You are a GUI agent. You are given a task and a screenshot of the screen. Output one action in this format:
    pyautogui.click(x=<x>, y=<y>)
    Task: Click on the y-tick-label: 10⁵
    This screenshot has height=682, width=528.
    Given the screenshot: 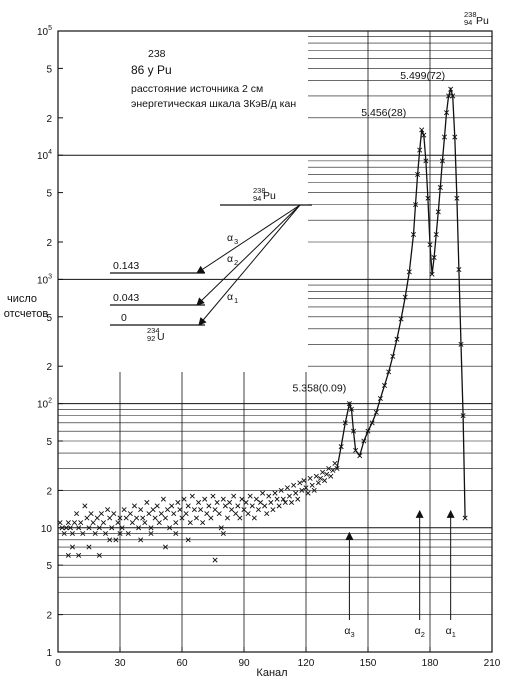 What is the action you would take?
    pyautogui.click(x=44, y=31)
    